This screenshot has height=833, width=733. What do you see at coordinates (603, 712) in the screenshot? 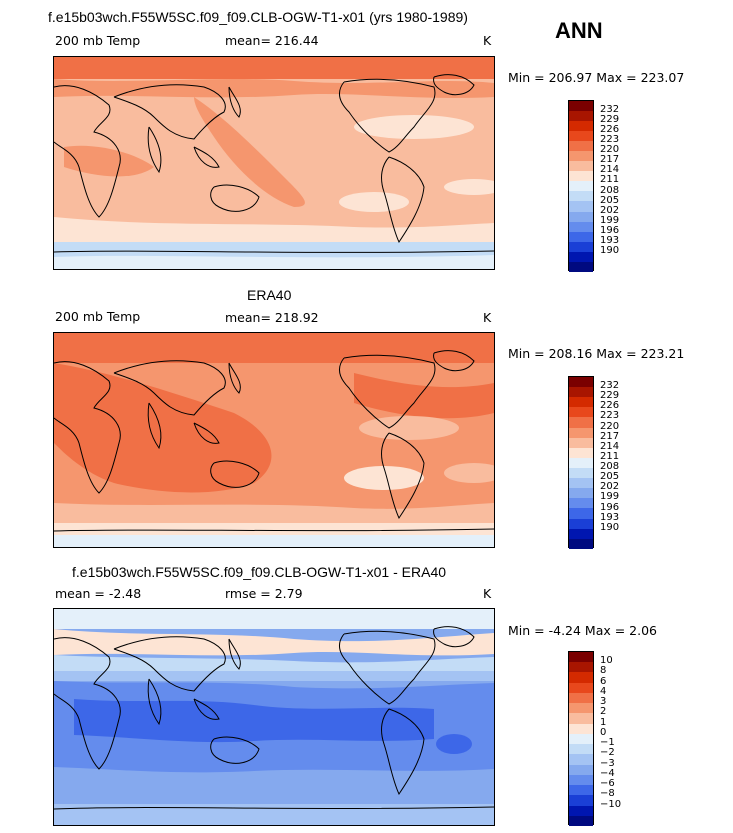
I see `panel3-colorbar-tick-label: 2` at bounding box center [603, 712].